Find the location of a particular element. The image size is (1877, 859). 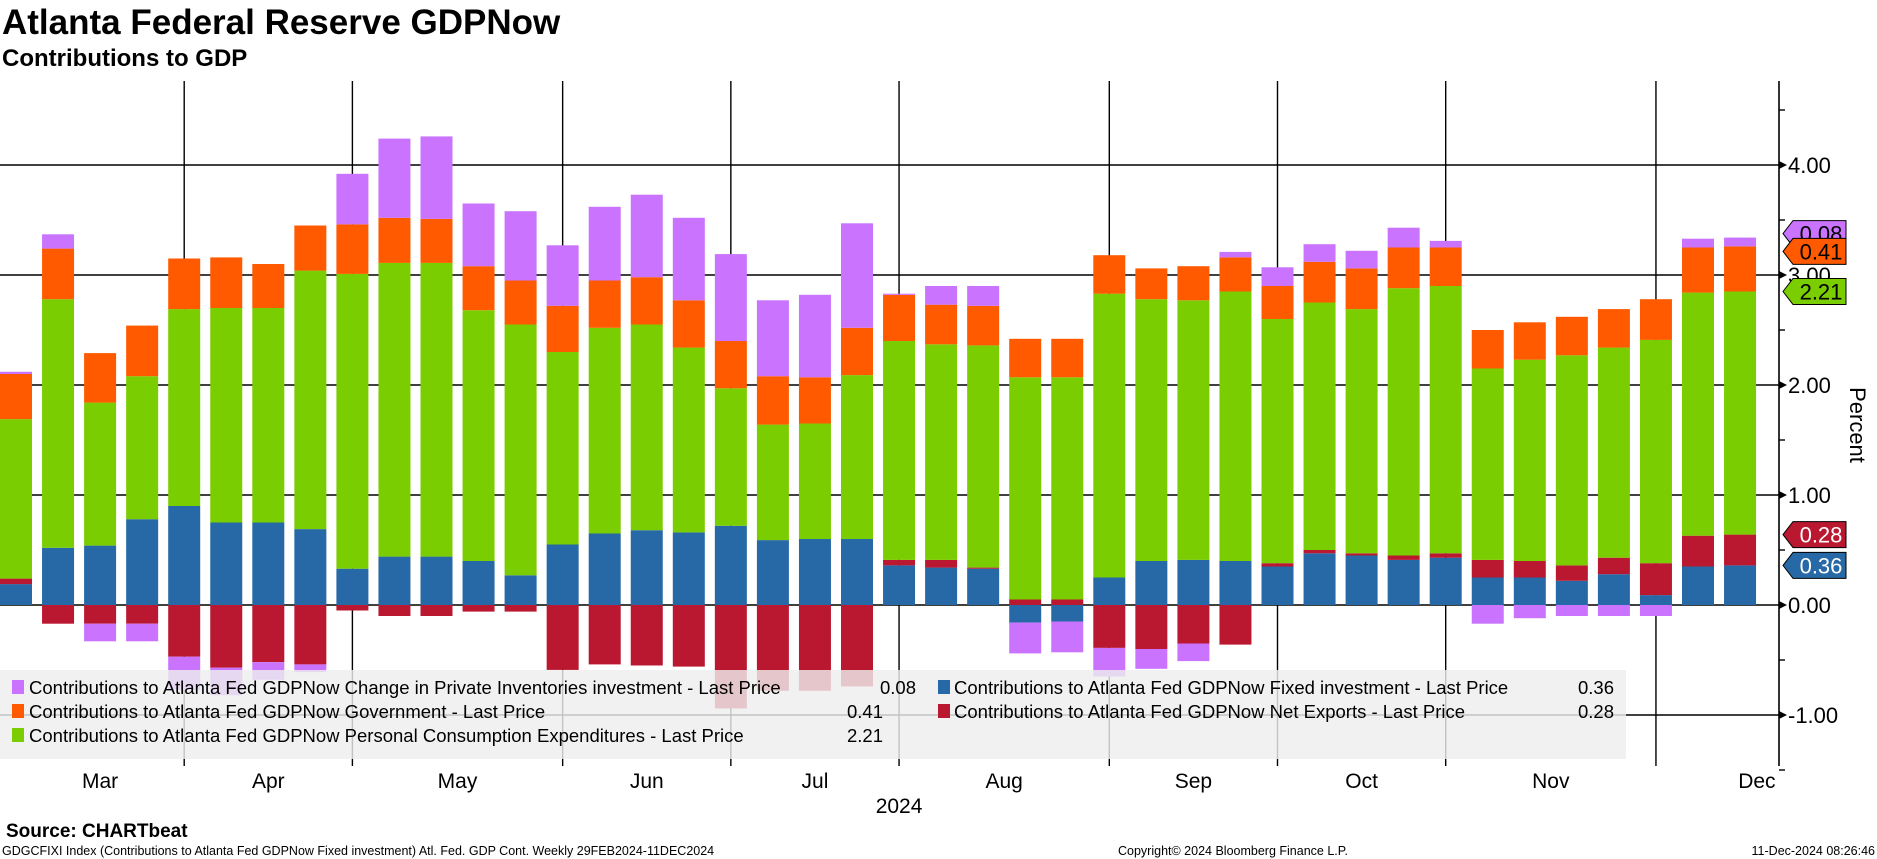

y-axis-title: Percent is located at coordinates (1857, 425).